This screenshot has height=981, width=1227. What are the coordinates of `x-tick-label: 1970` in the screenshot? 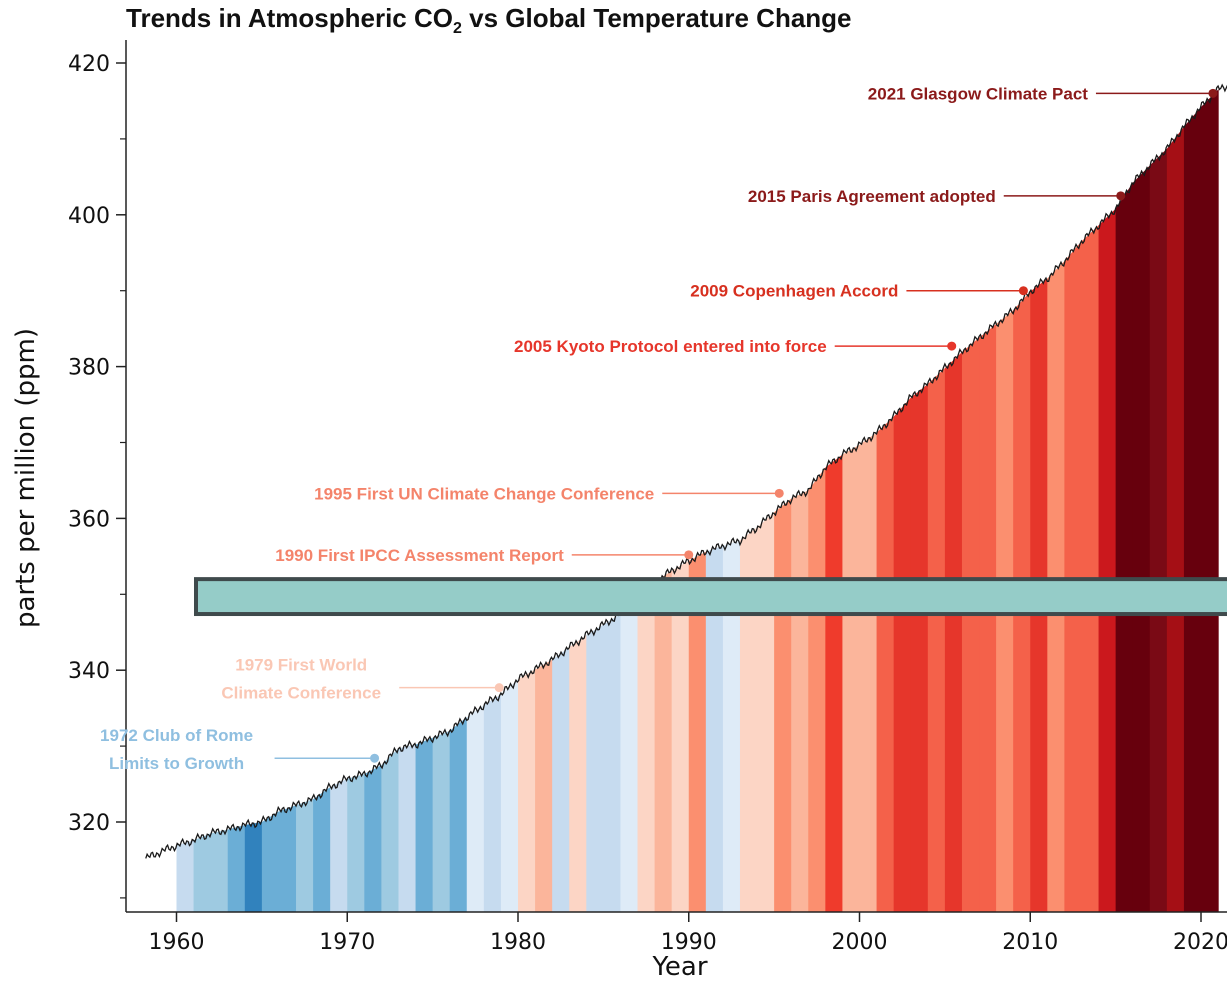 It's located at (347, 942).